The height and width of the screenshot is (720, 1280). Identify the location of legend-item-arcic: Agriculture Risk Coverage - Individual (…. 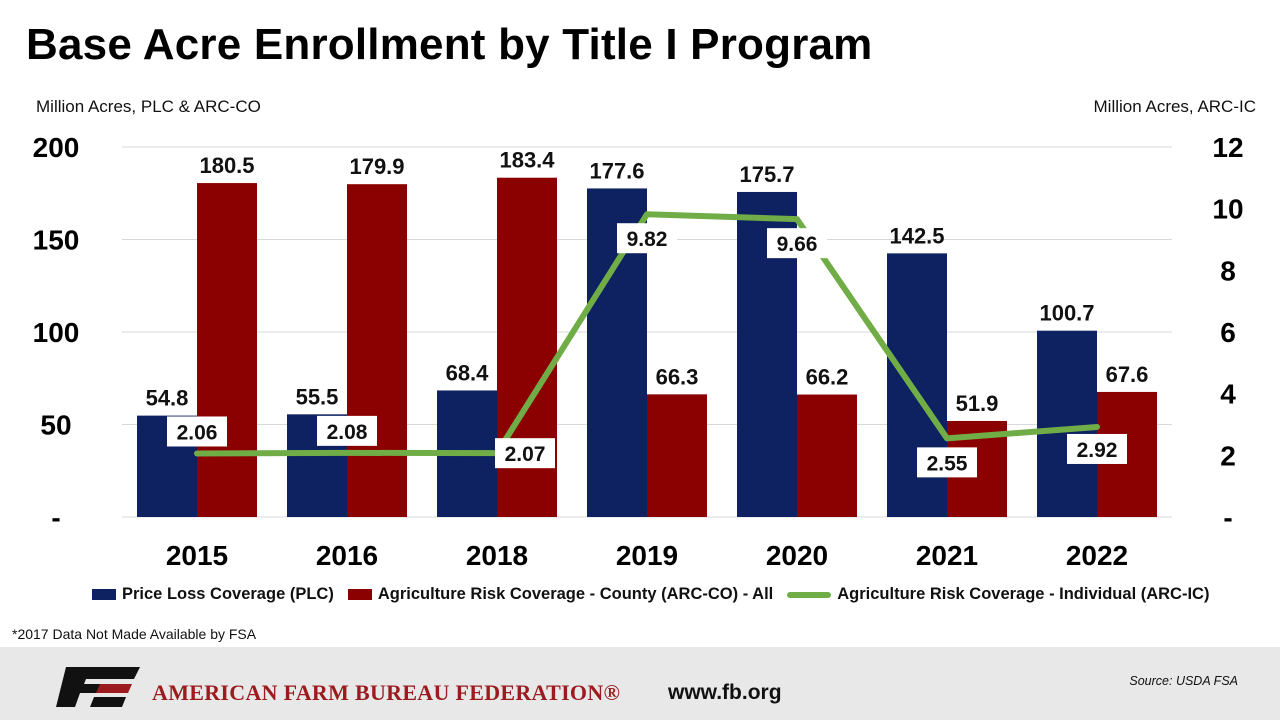
(998, 594).